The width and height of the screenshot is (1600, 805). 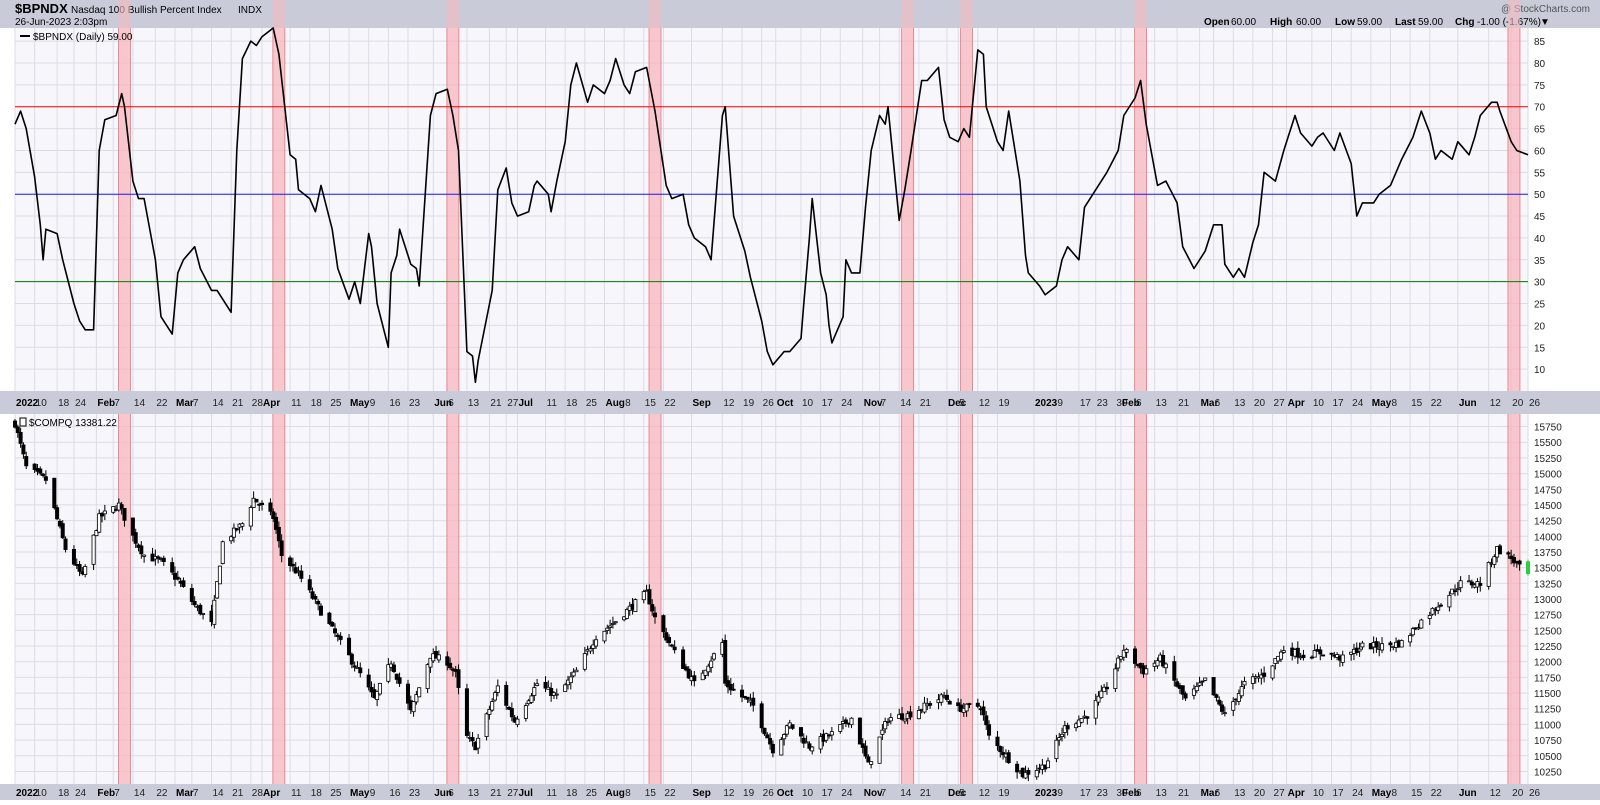 What do you see at coordinates (1464, 22) in the screenshot?
I see `change-label: Chg` at bounding box center [1464, 22].